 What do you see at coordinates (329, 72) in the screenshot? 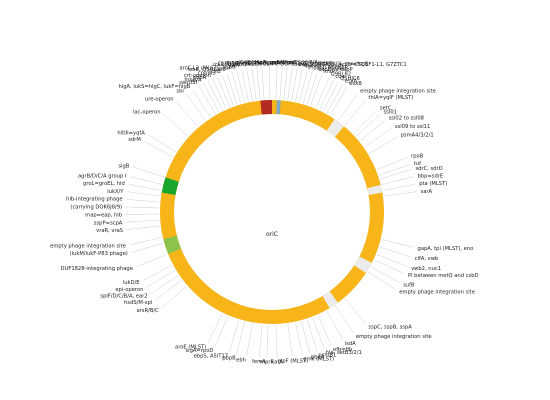
I see `gene-label: lmrP` at bounding box center [329, 72].